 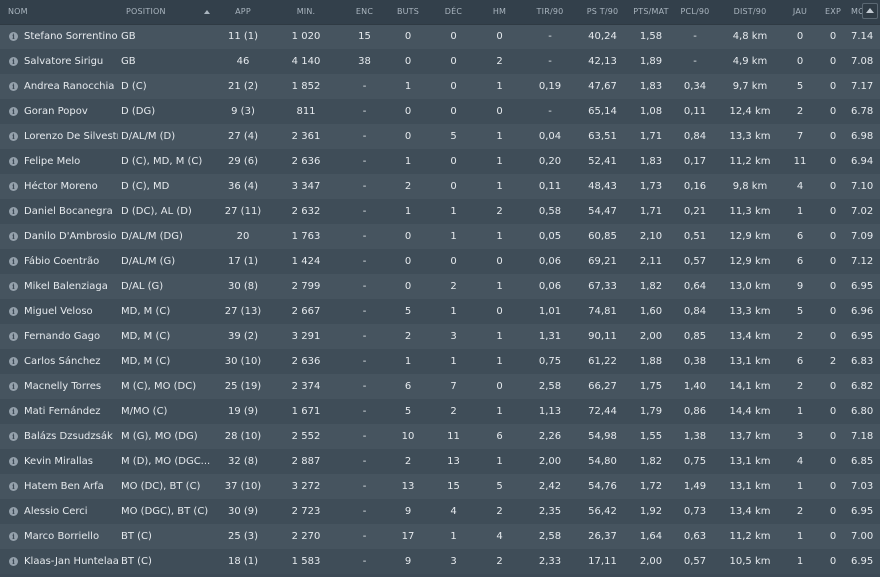 What do you see at coordinates (66, 286) in the screenshot?
I see `player-name: Mikel Balenziaga` at bounding box center [66, 286].